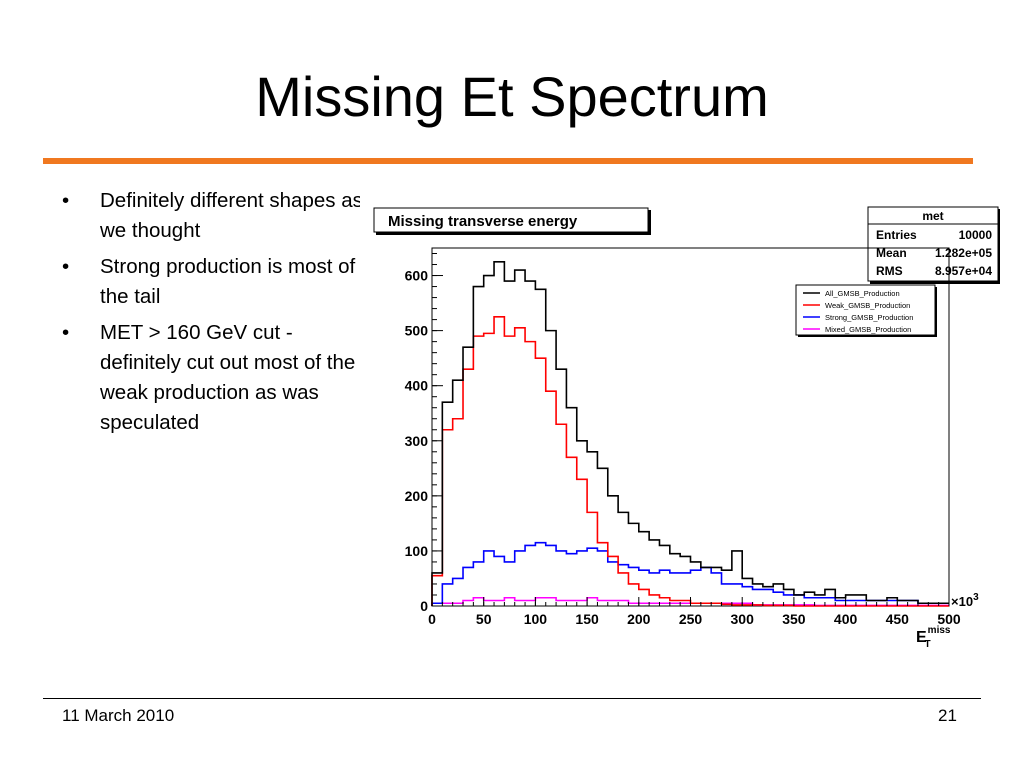 Image resolution: width=1024 pixels, height=768 pixels. Describe the element at coordinates (949, 619) in the screenshot. I see `x-tick-label: 500` at that location.